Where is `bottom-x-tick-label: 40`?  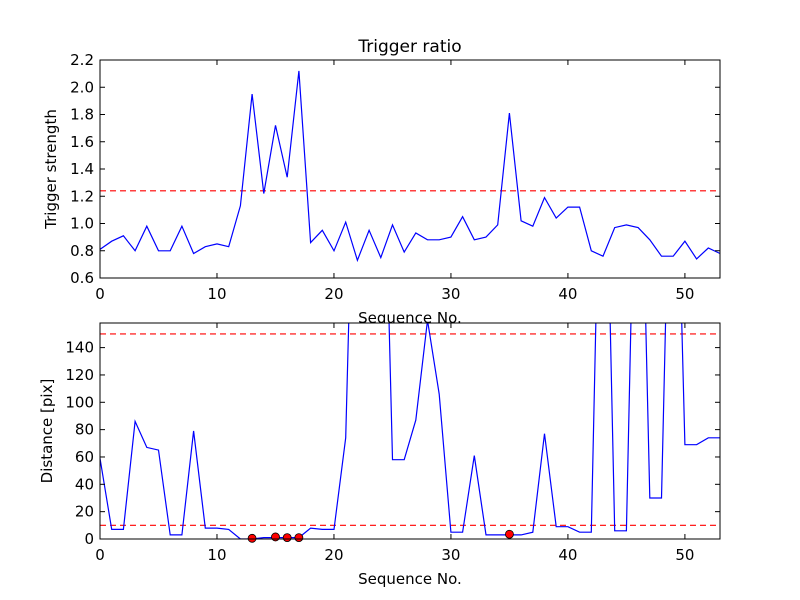 bottom-x-tick-label: 40 is located at coordinates (567, 555).